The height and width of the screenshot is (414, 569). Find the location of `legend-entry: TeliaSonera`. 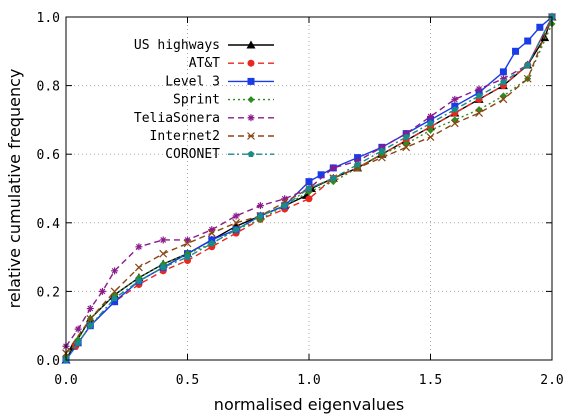

legend-entry: TeliaSonera is located at coordinates (204, 118).